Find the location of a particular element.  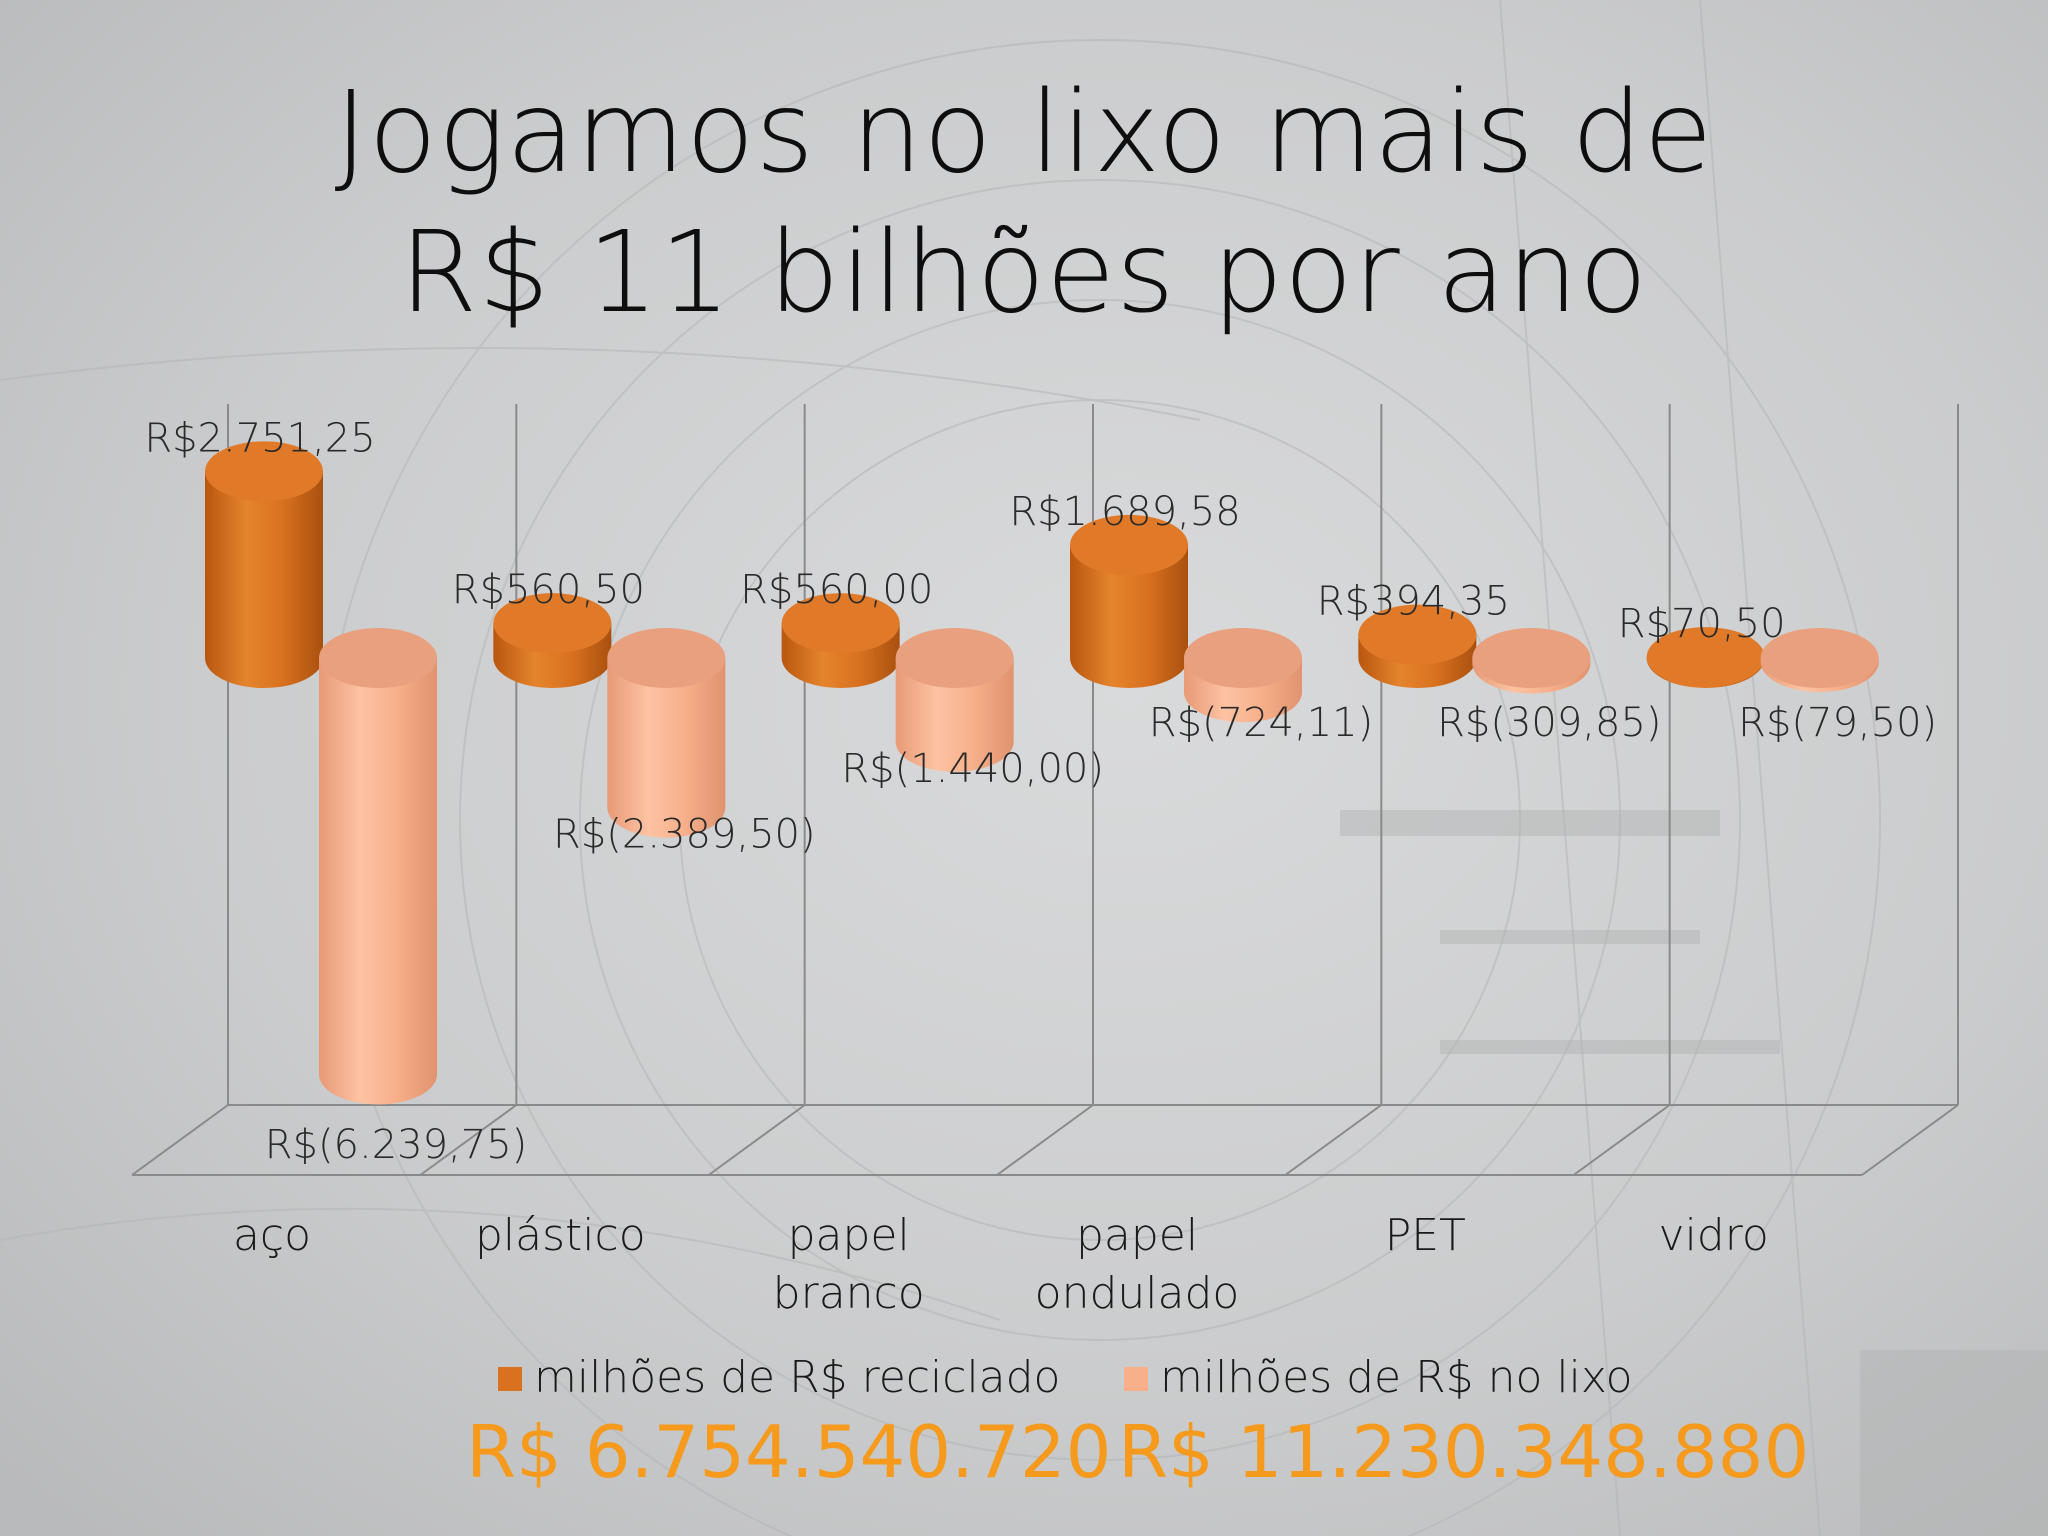

data-label-lixo: R$(309,85) is located at coordinates (1549, 723).